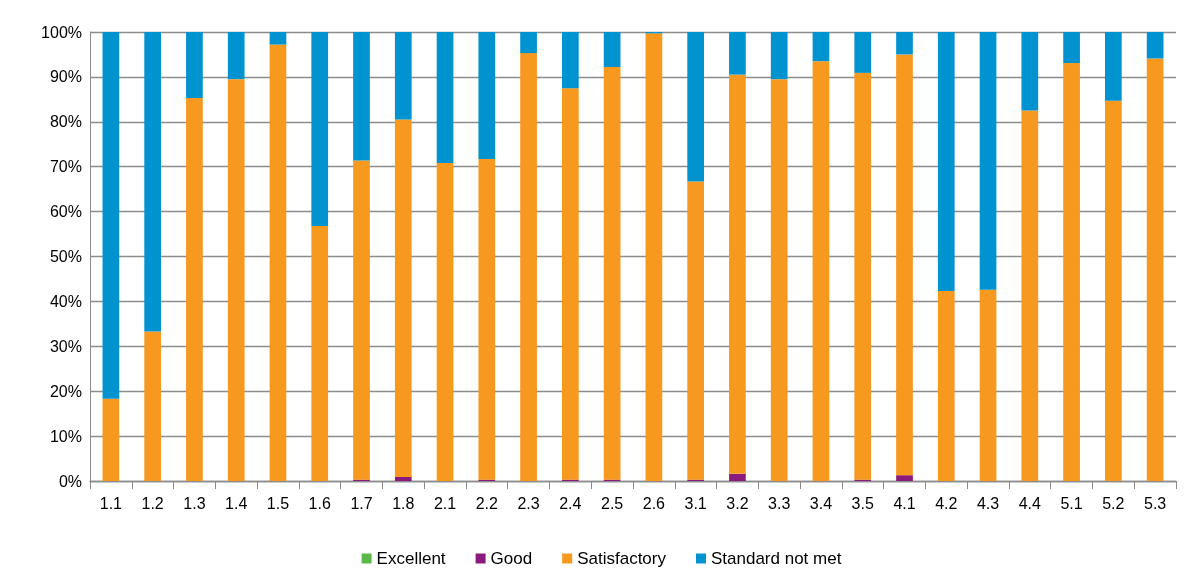 This screenshot has height=587, width=1203. I want to click on y-tick-label: 70%, so click(65, 167).